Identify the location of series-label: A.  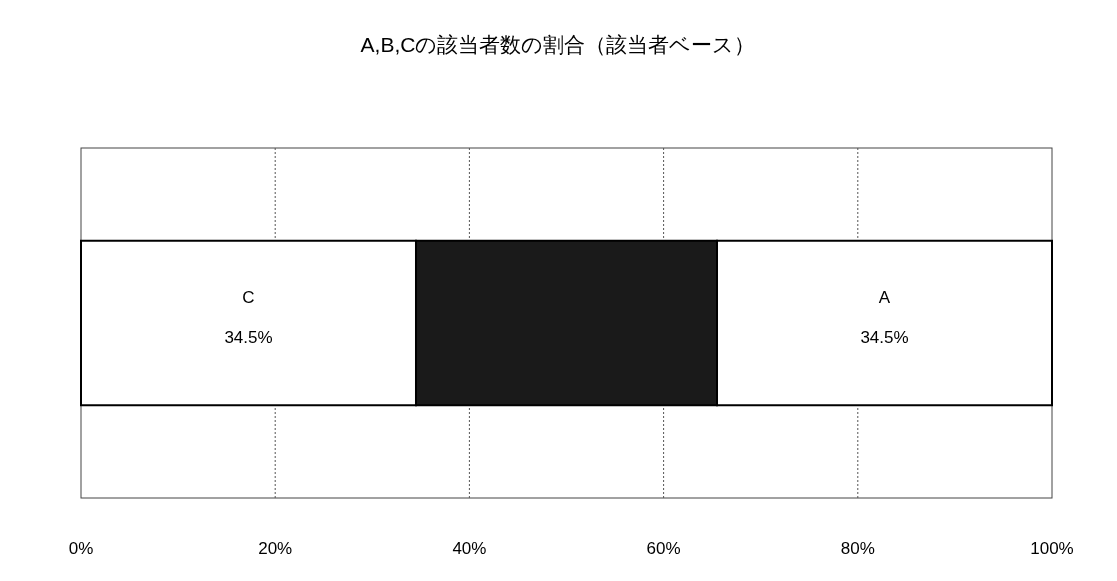
(884, 297).